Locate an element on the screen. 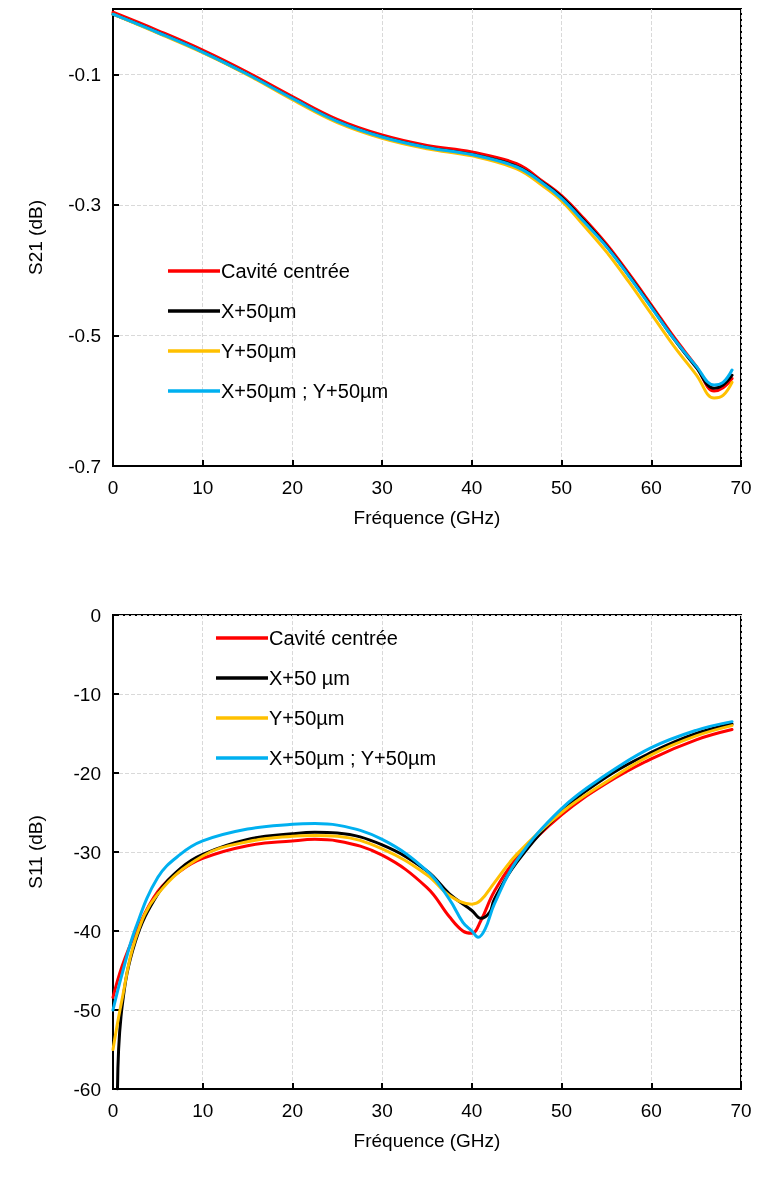 This screenshot has width=766, height=1178. legend-label: X+50µm is located at coordinates (259, 311).